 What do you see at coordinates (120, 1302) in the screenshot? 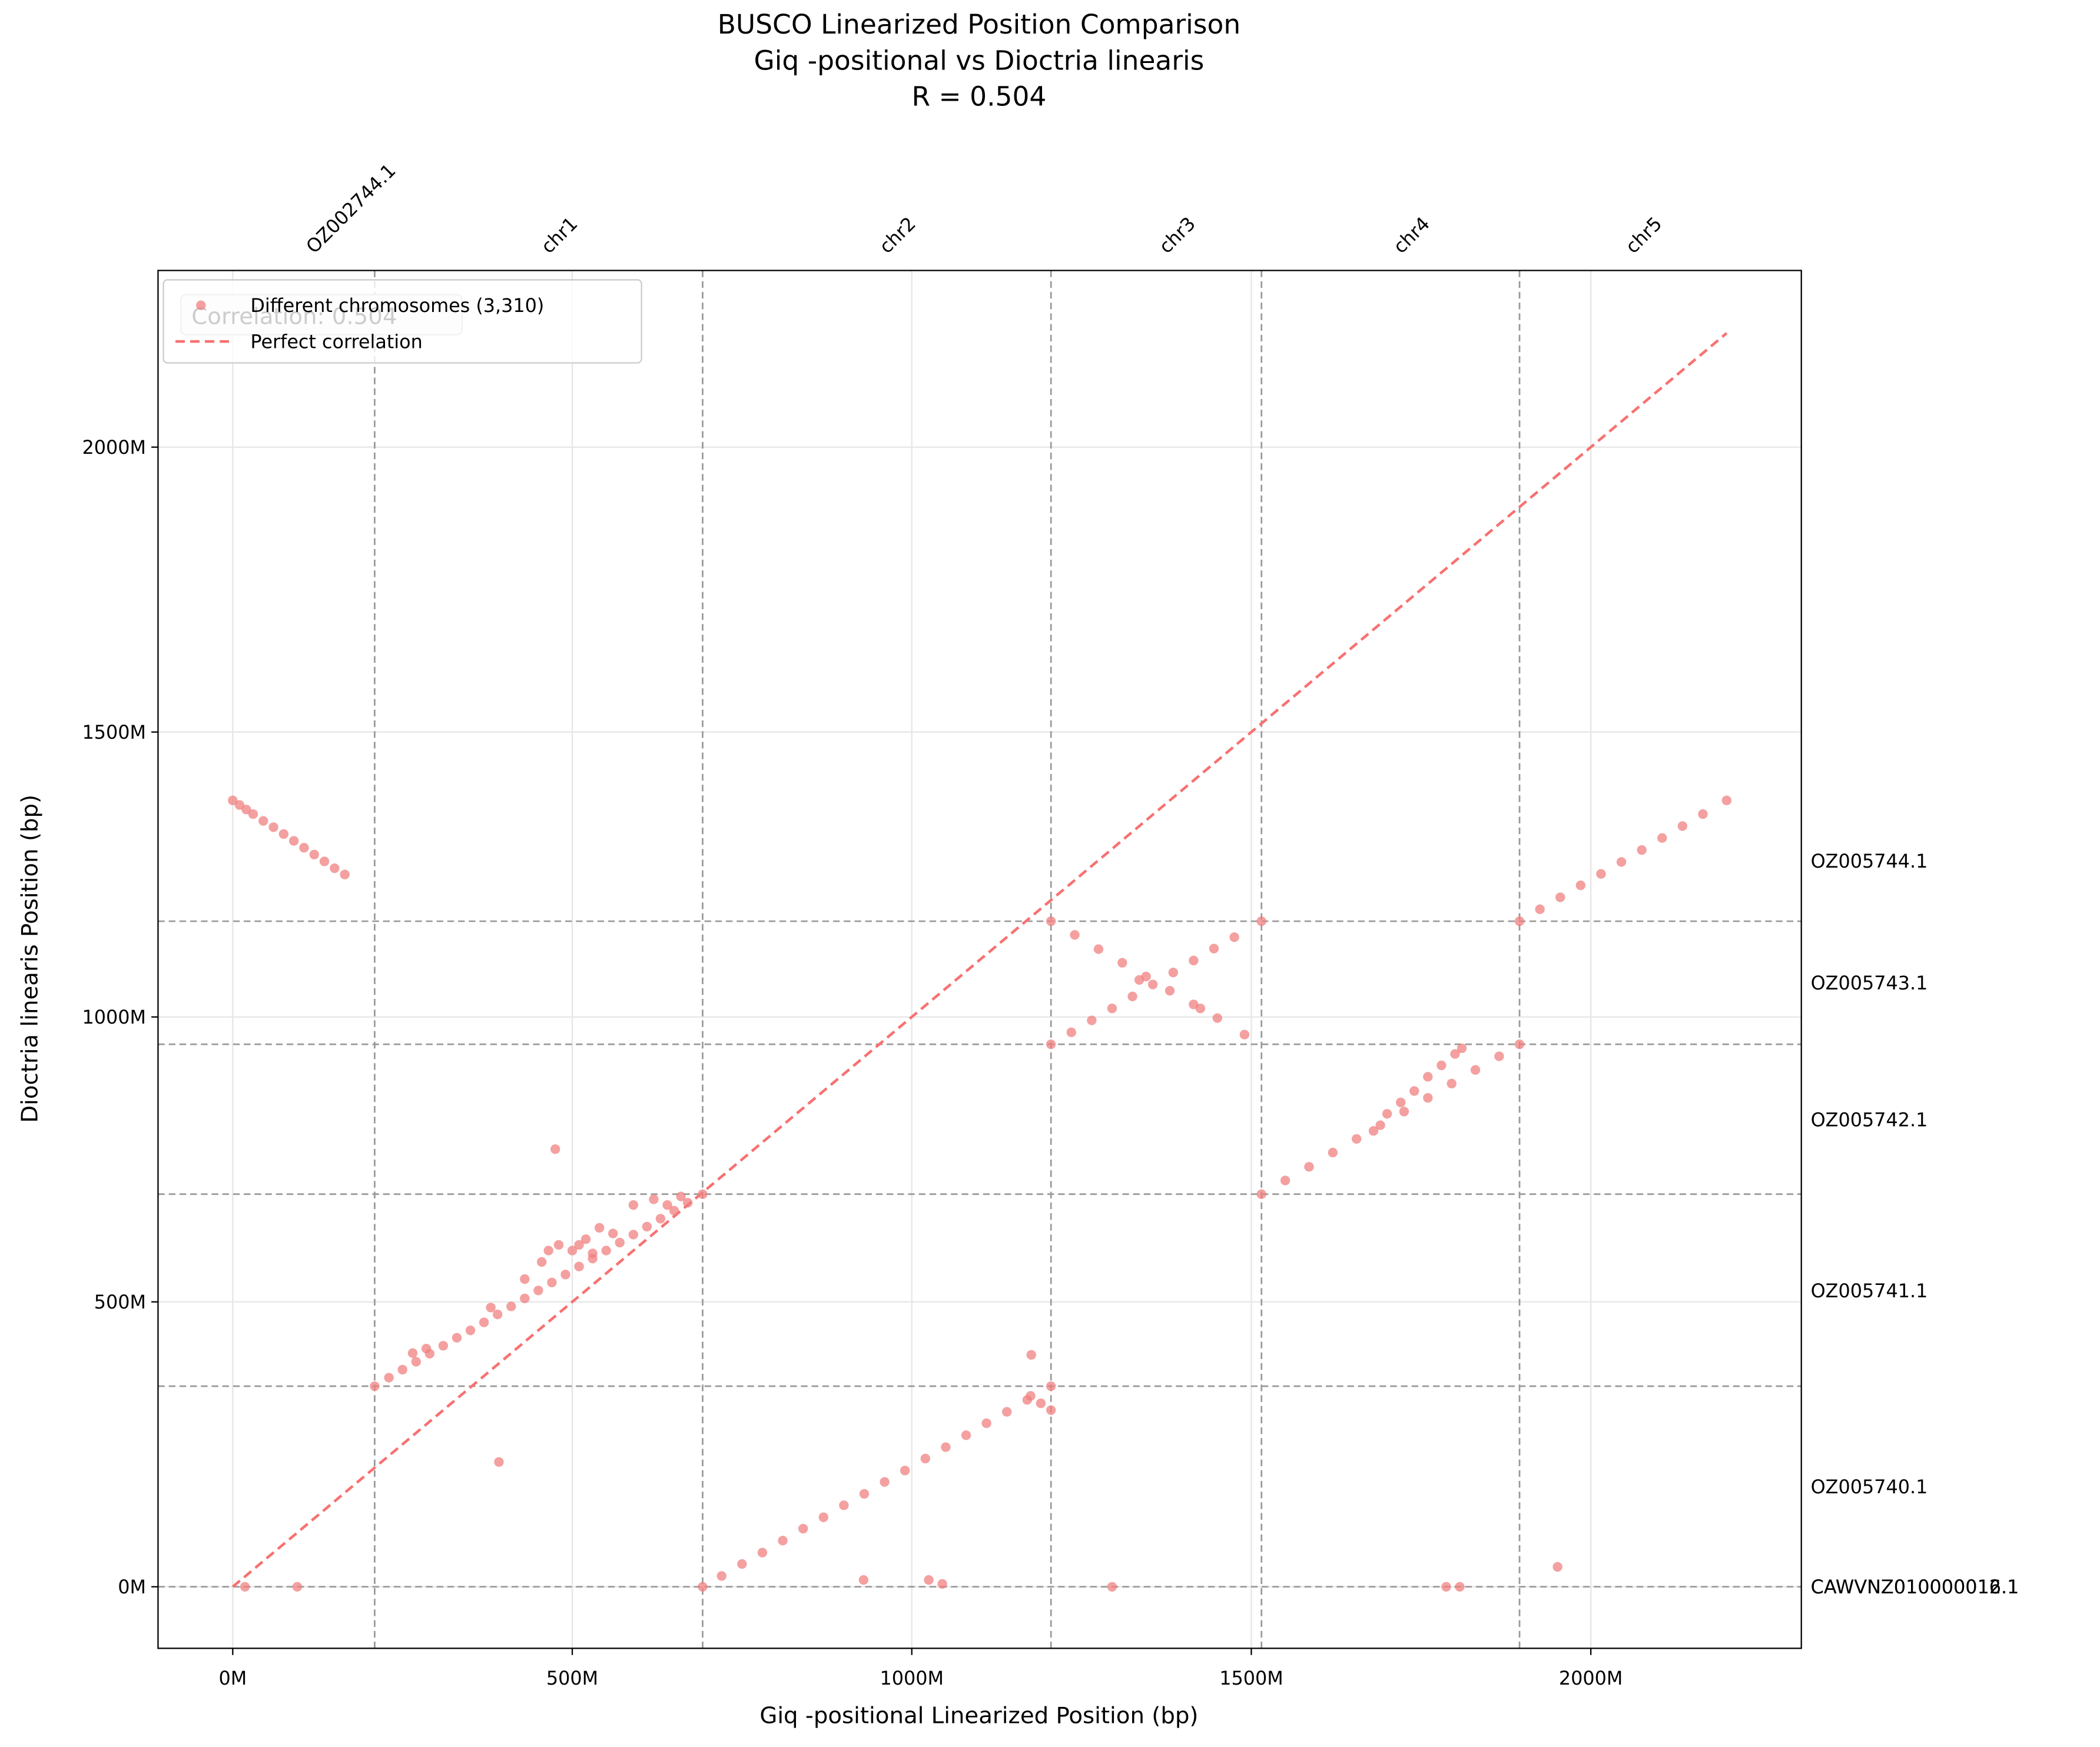
I see `y-tick-label: 500M` at bounding box center [120, 1302].